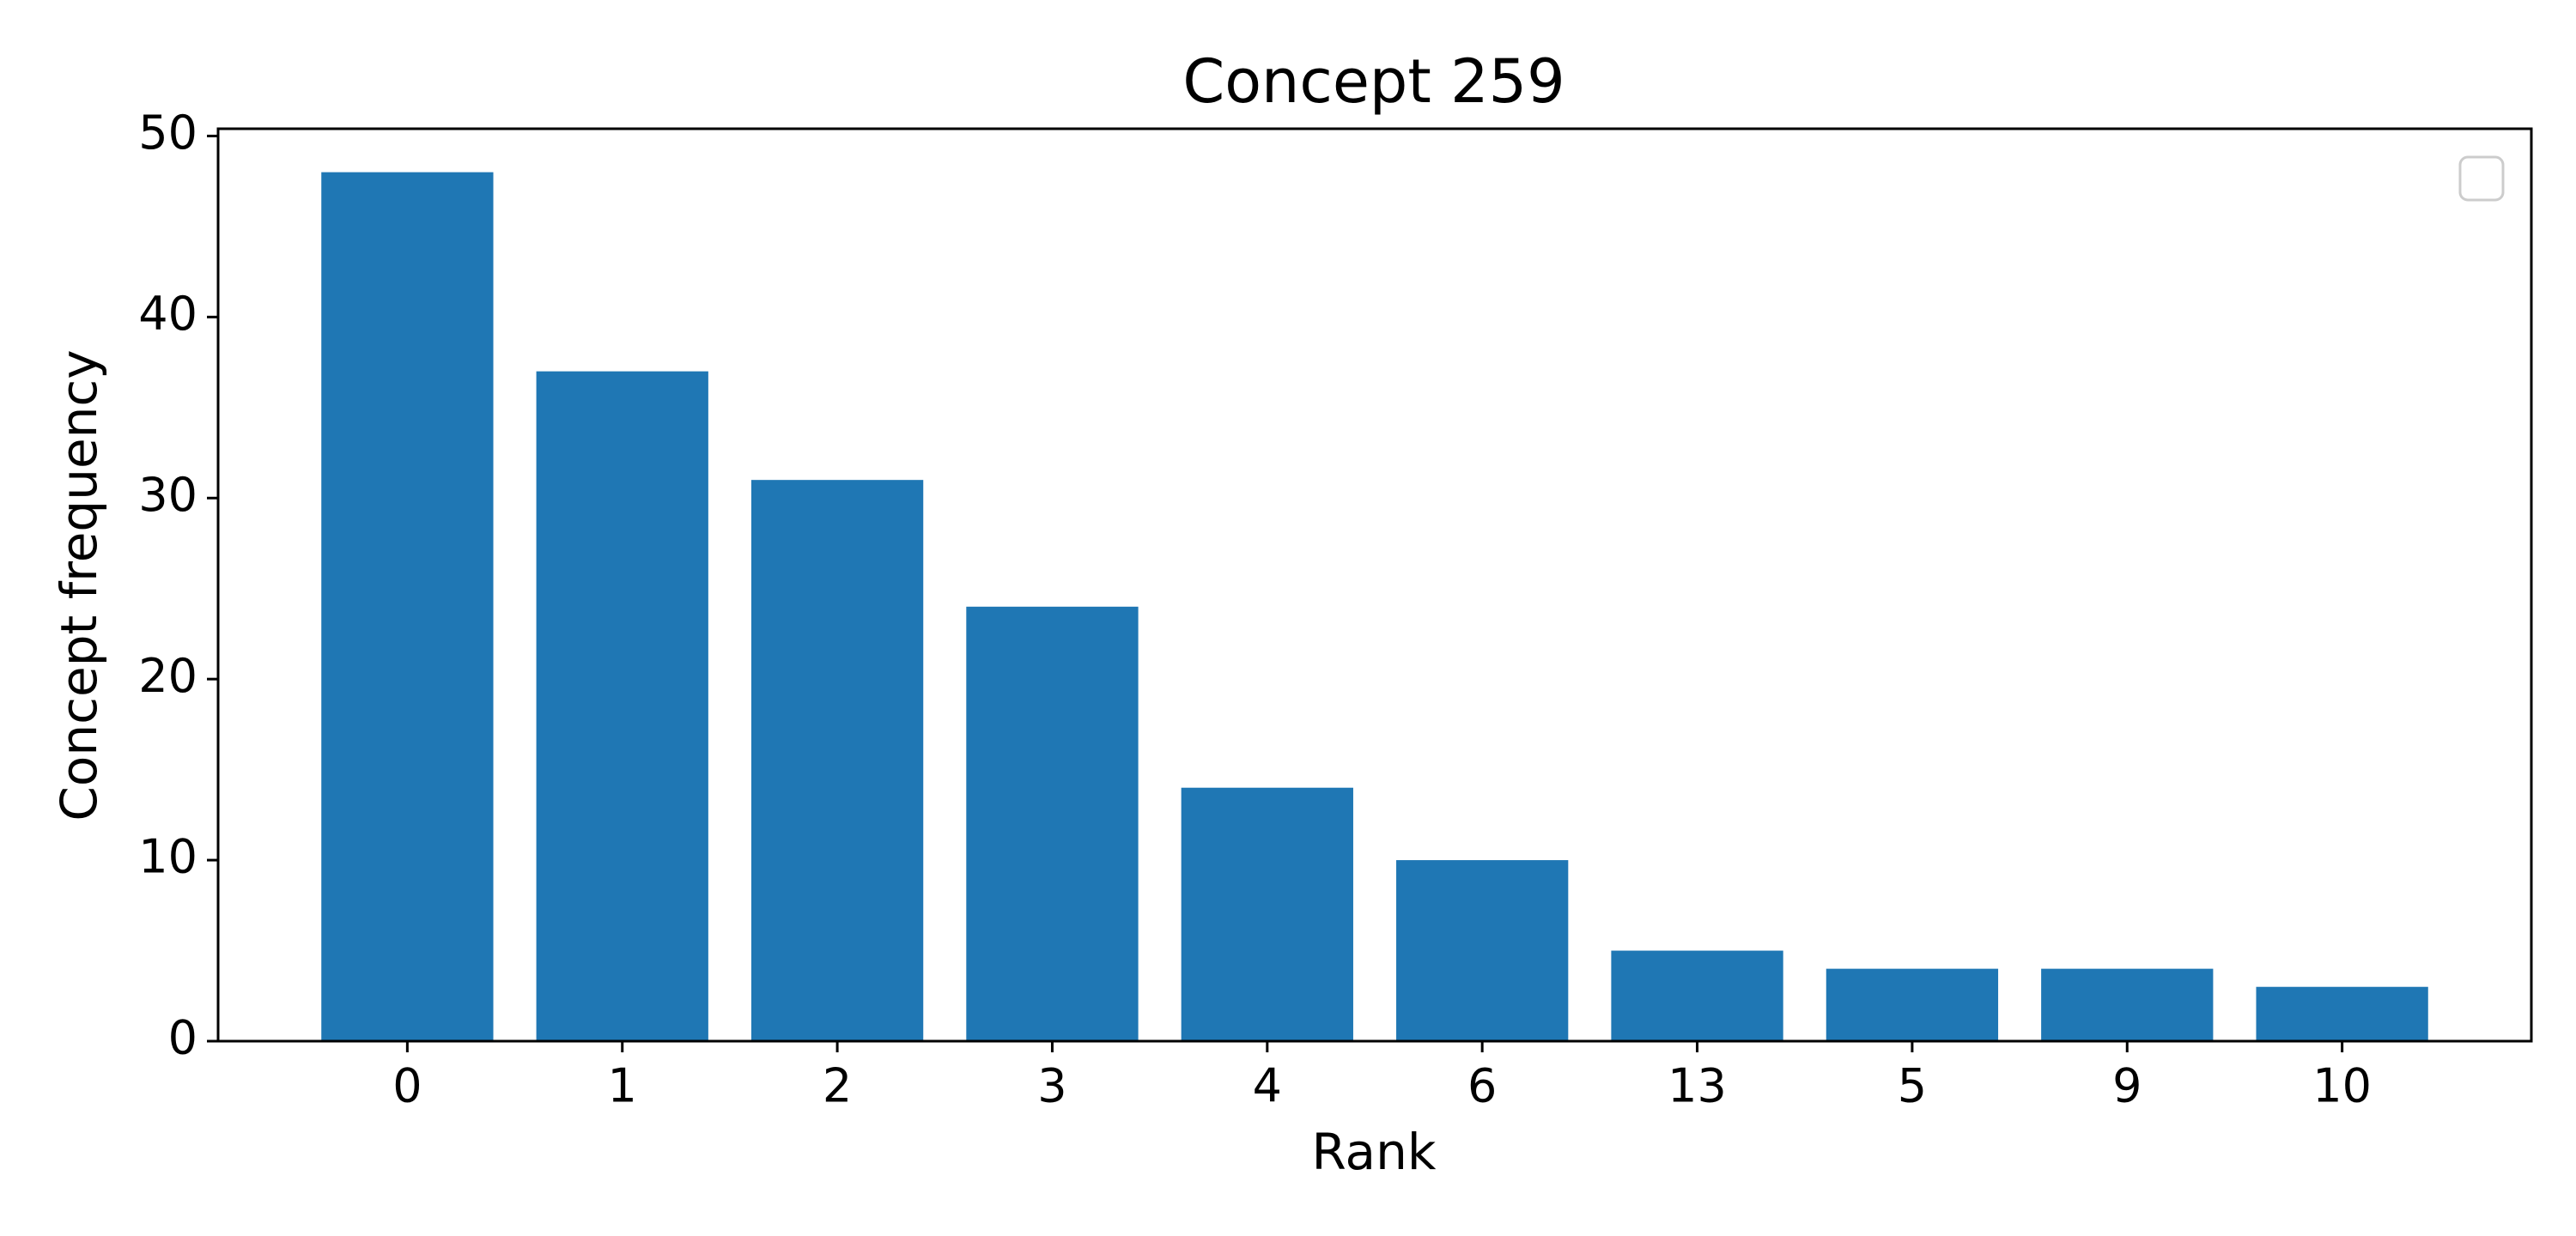 The height and width of the screenshot is (1236, 2576). What do you see at coordinates (167, 314) in the screenshot?
I see `y-tick-label: 40` at bounding box center [167, 314].